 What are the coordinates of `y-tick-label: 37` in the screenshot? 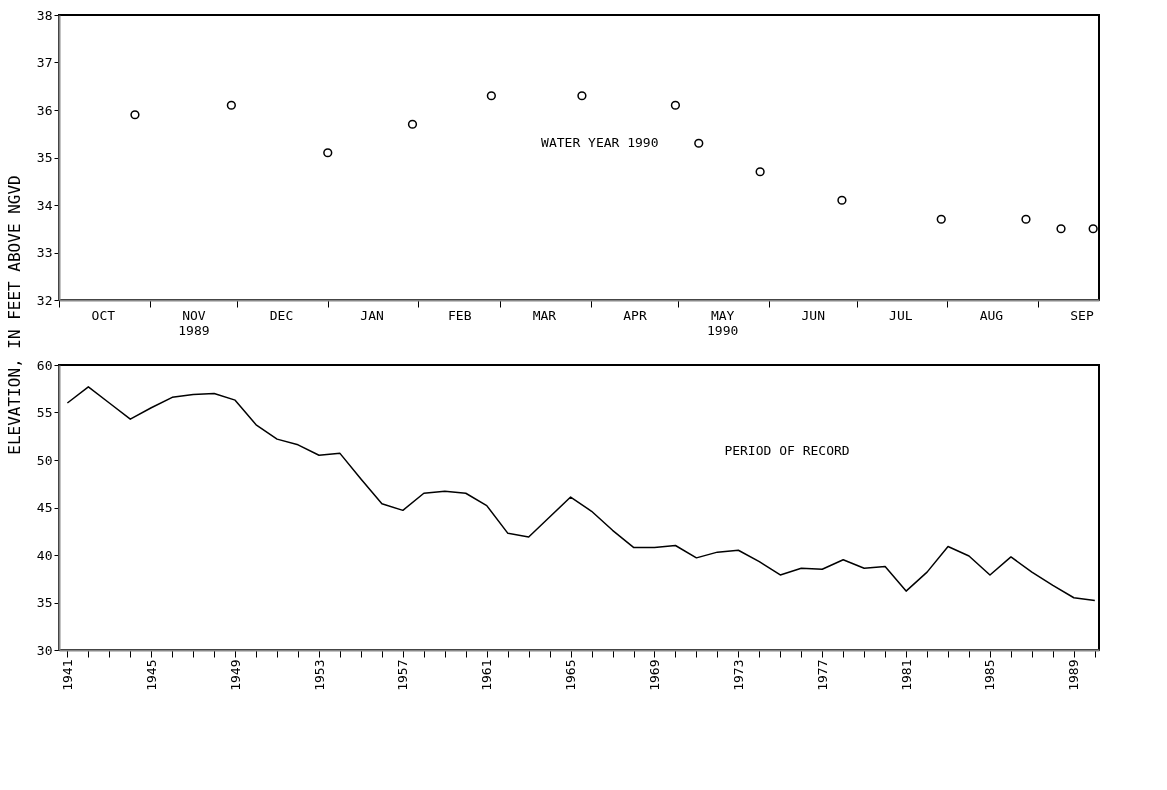 It's located at (44, 62).